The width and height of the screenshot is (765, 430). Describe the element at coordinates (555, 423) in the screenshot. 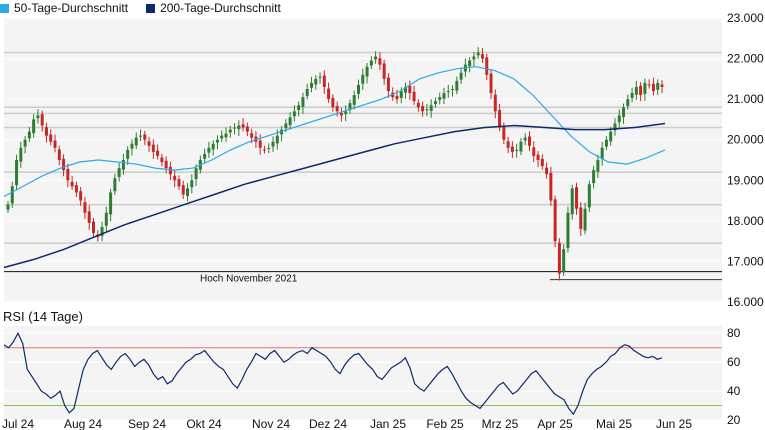

I see `x-tick-label: Apr 25` at that location.